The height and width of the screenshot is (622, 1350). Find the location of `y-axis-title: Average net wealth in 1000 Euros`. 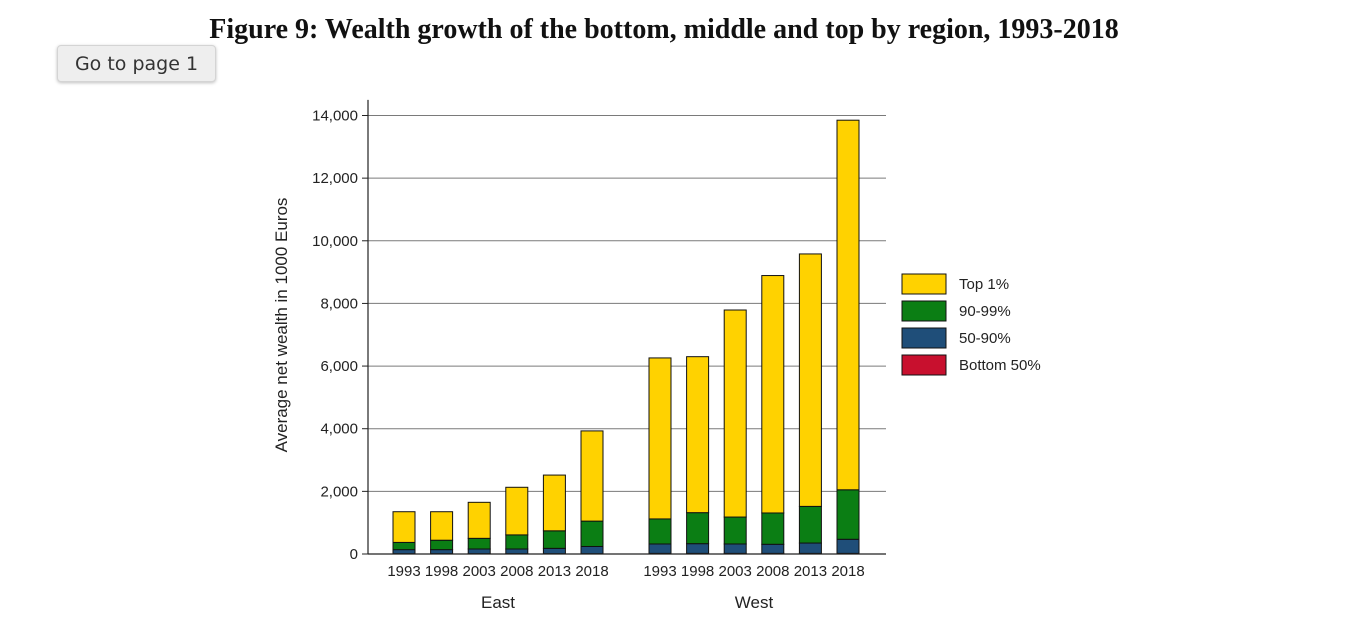

y-axis-title: Average net wealth in 1000 Euros is located at coordinates (281, 325).